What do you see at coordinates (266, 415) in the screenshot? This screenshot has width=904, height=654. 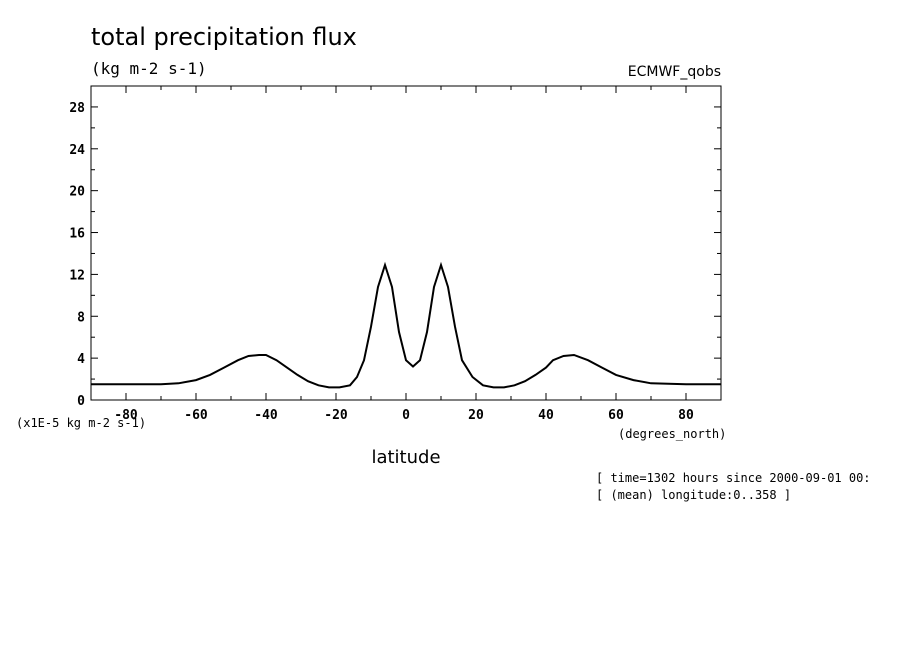 I see `x-tick-label: -40` at bounding box center [266, 415].